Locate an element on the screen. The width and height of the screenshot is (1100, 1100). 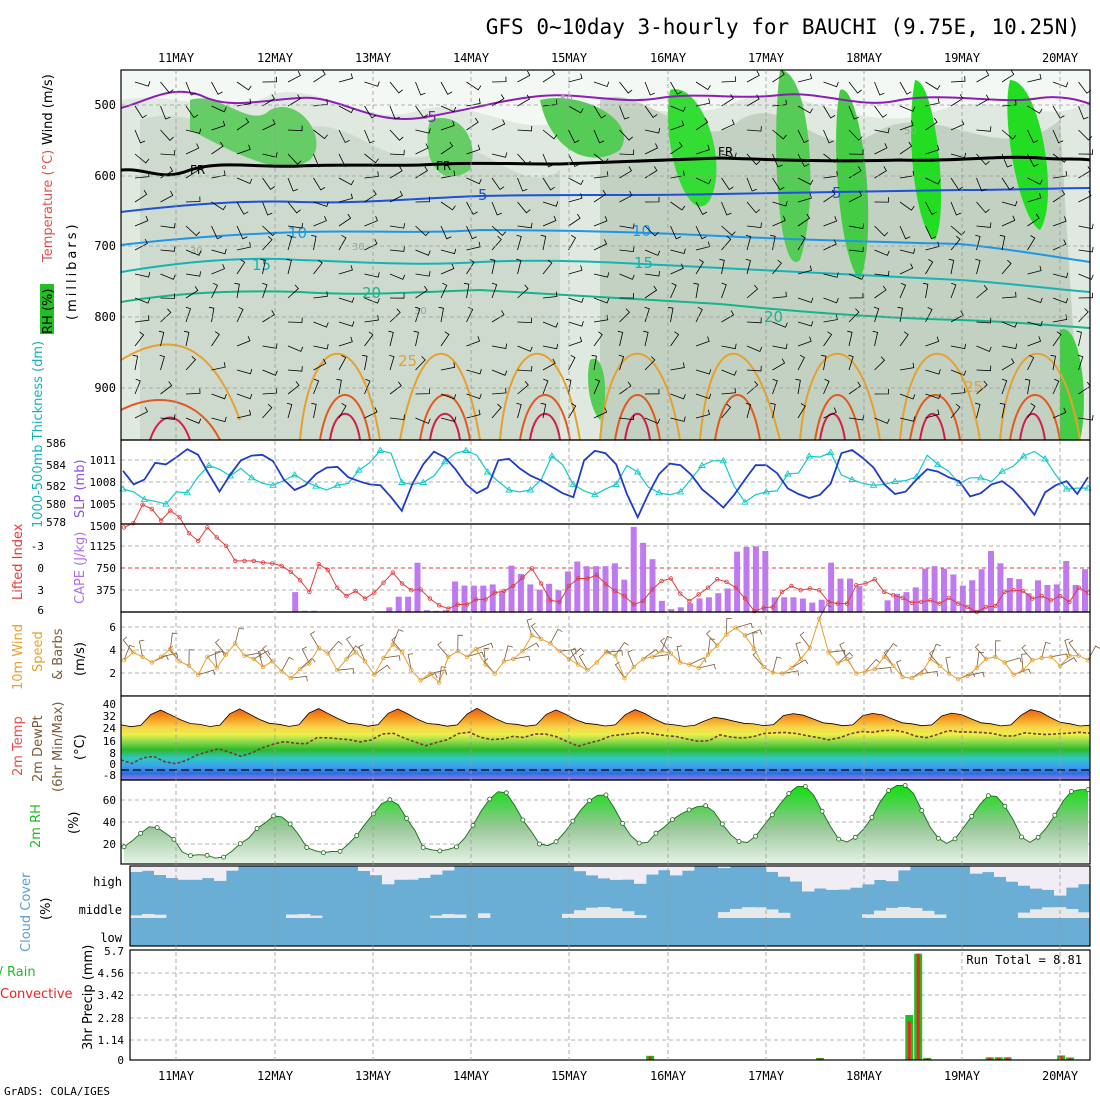
y-tick-label: 6 is located at coordinates (40, 610).